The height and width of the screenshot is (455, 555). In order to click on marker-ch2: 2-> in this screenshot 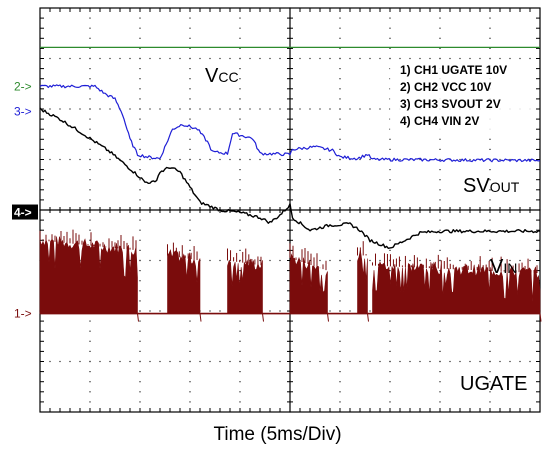, I will do `click(23, 86)`.